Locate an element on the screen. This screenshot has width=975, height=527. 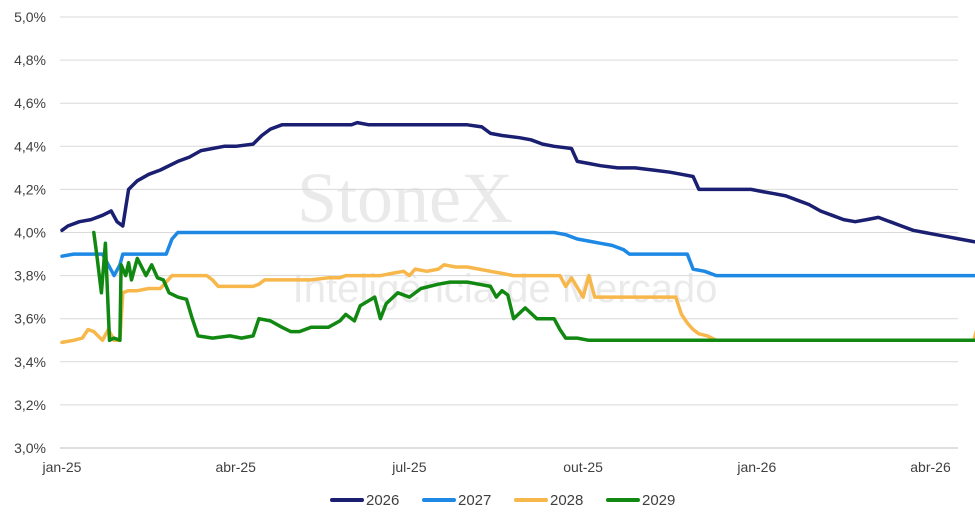
y-tick-label: 4,8% is located at coordinates (30, 60).